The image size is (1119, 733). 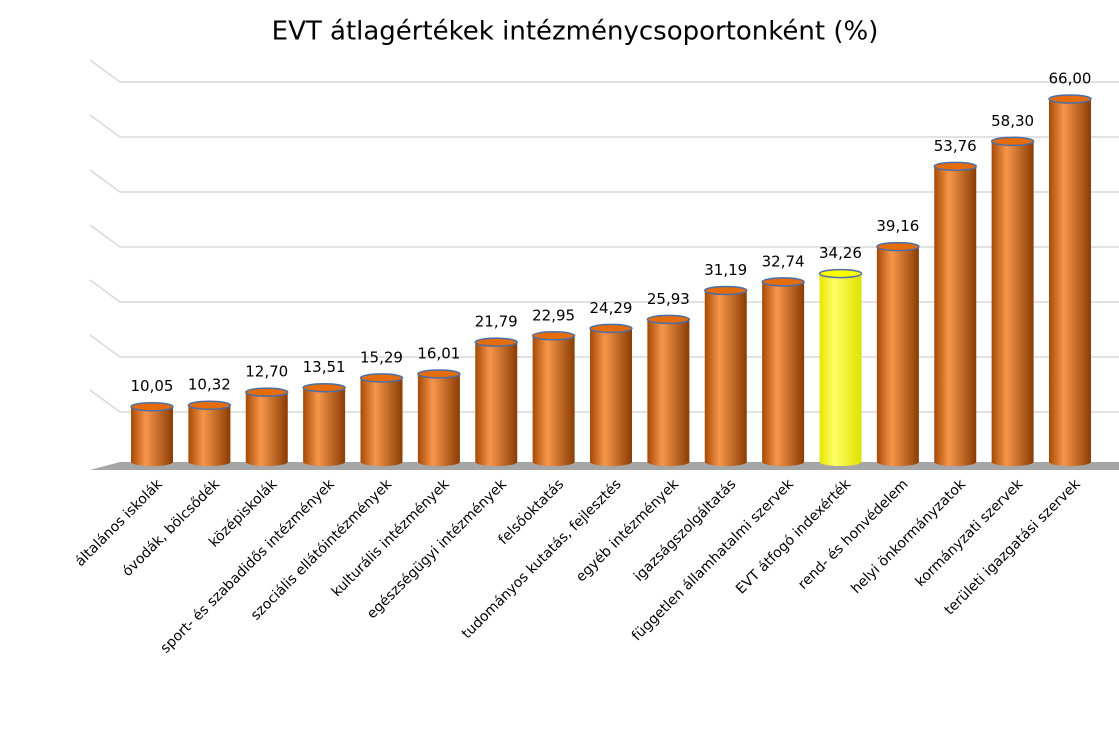 What do you see at coordinates (628, 531) in the screenshot?
I see `x-tick-label: egyéb intézmények` at bounding box center [628, 531].